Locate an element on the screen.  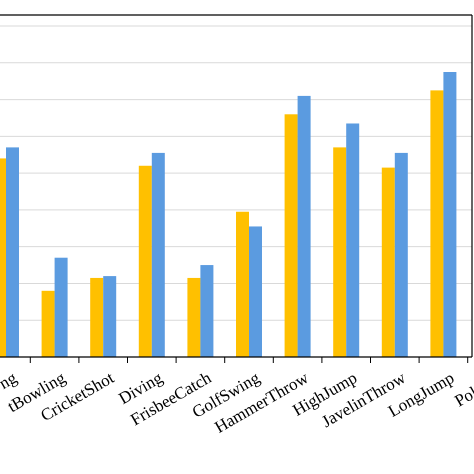
x-tick-label-polevault: Pole Va is located at coordinates (462, 389).